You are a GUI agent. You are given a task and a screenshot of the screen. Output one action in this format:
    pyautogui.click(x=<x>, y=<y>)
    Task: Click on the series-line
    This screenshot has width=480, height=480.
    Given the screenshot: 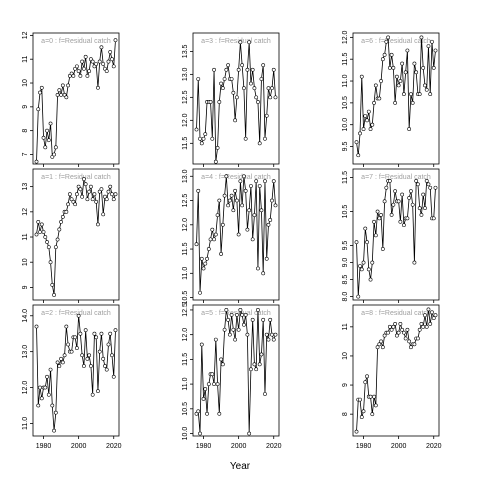 What is the action you would take?
    pyautogui.click(x=76, y=101)
    